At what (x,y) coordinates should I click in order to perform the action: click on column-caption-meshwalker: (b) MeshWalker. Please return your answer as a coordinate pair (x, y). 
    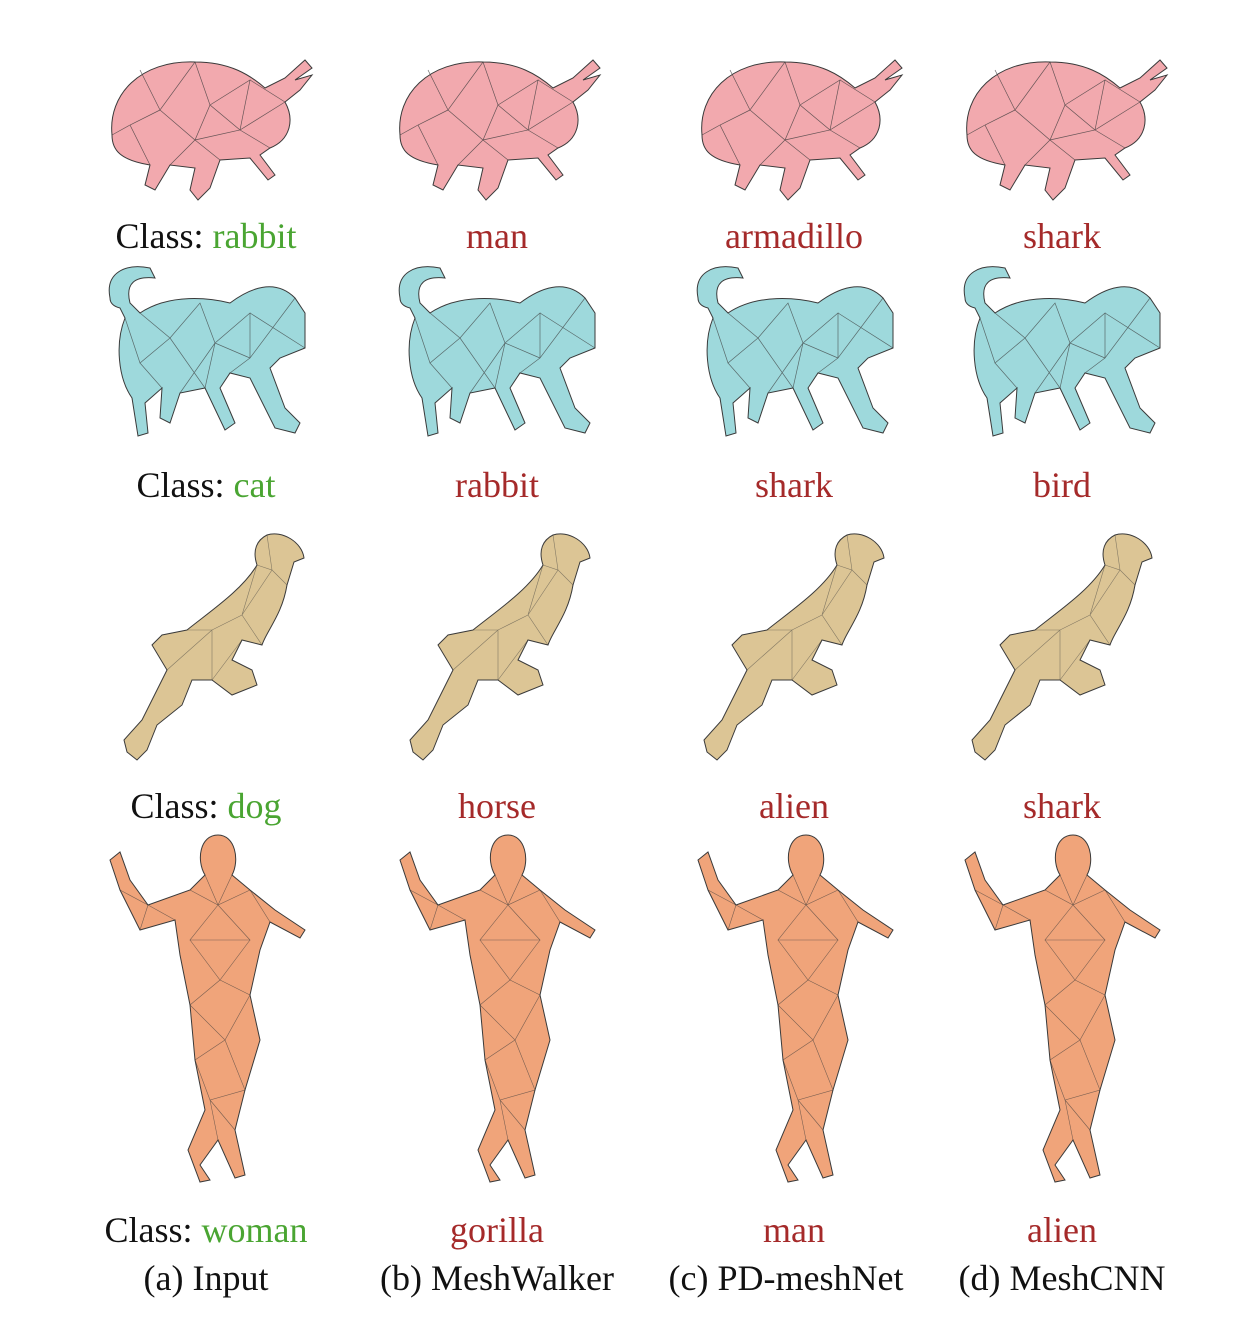
    Looking at the image, I should click on (497, 1278).